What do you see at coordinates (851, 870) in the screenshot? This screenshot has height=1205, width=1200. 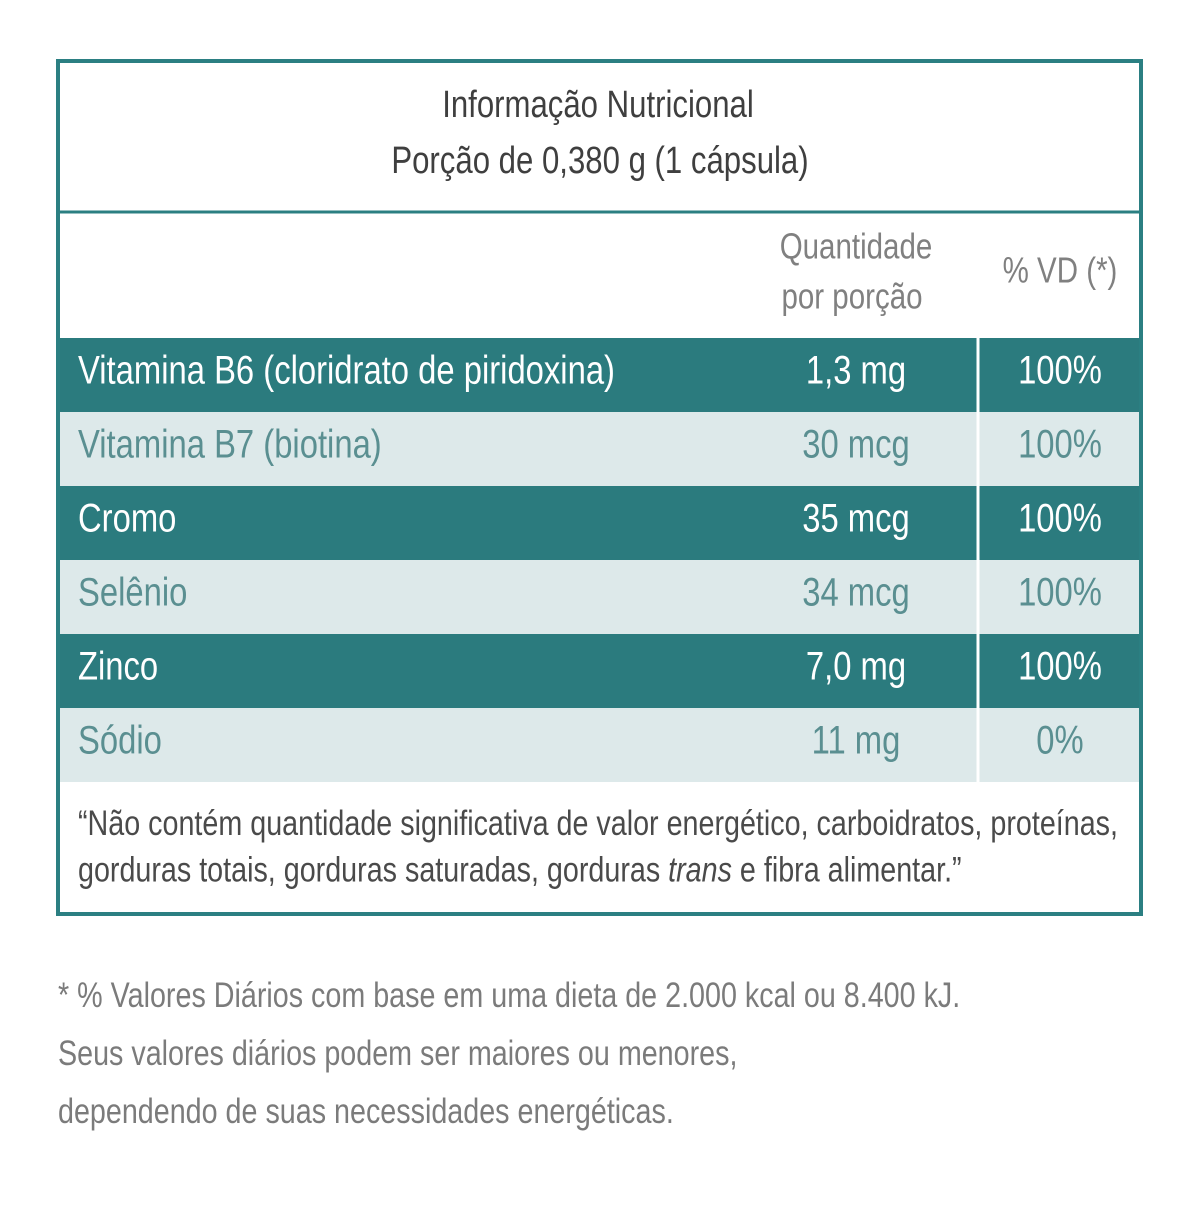 I see `note-text: e fibra alimentar.”` at bounding box center [851, 870].